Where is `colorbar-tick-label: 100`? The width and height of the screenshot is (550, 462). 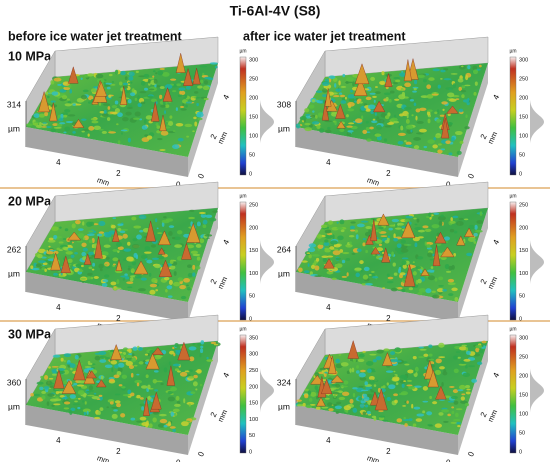
colorbar-tick-label: 100 is located at coordinates (253, 136).